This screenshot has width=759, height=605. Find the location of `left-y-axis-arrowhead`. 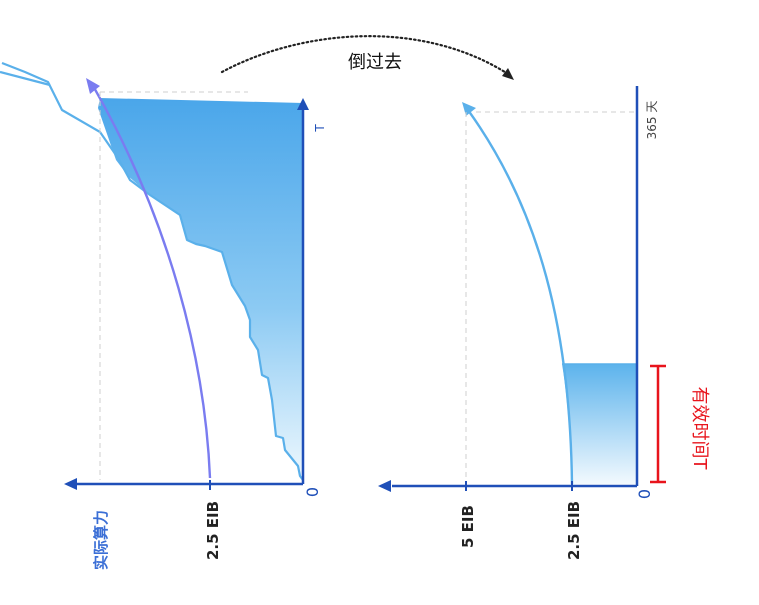

left-y-axis-arrowhead is located at coordinates (303, 104).